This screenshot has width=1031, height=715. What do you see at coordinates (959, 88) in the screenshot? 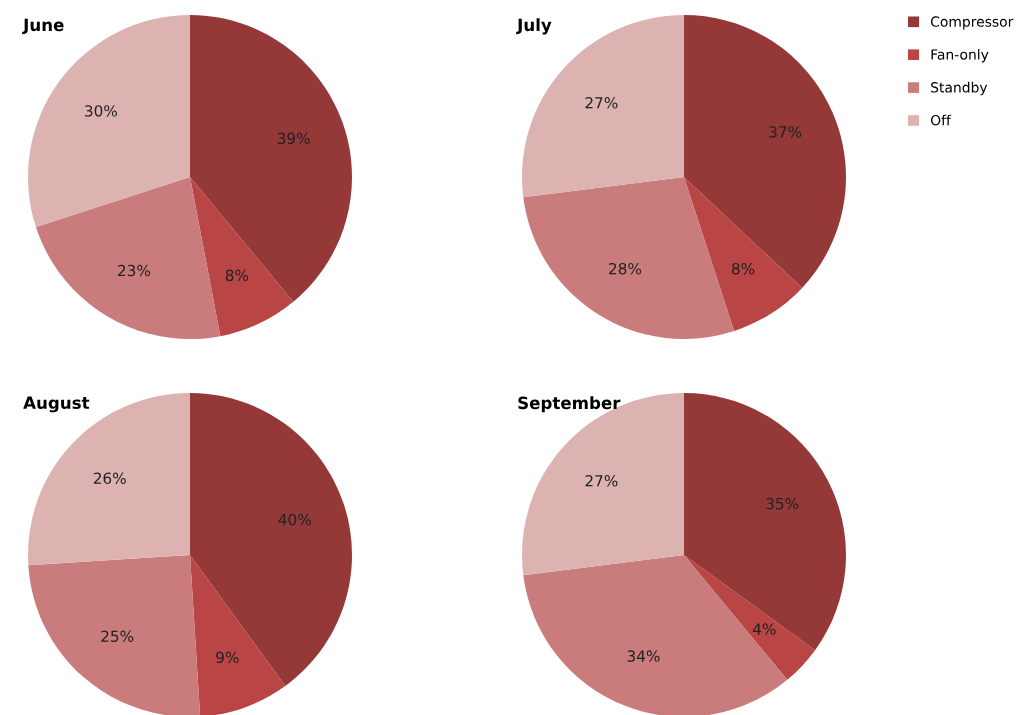
I see `legend-label: Standby` at bounding box center [959, 88].